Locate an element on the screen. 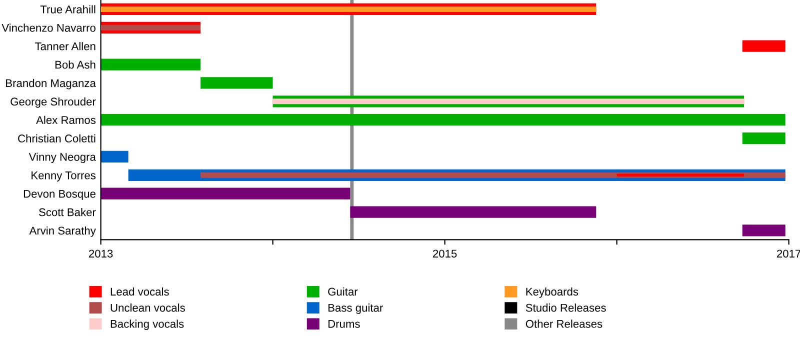 The height and width of the screenshot is (340, 800). legend-label: Unclean vocals is located at coordinates (147, 308).